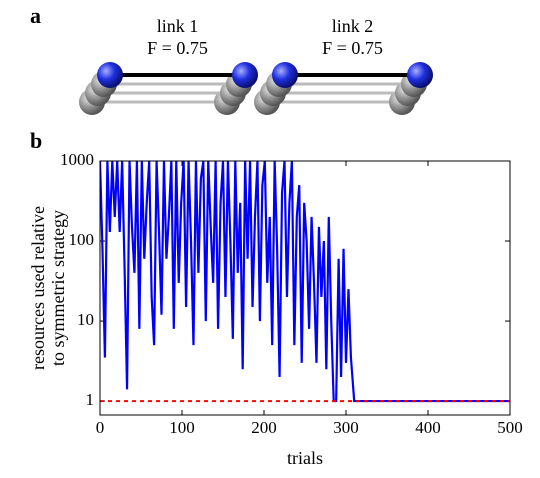 Image resolution: width=540 pixels, height=478 pixels. What do you see at coordinates (58, 288) in the screenshot?
I see `y-axis-label: to symmetric strategy` at bounding box center [58, 288].